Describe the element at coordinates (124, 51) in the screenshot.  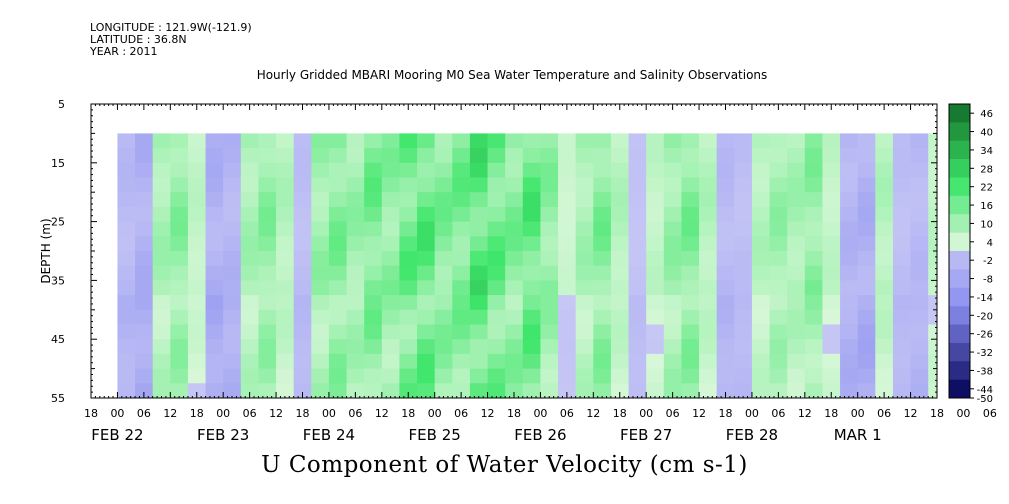
I see `year-label: YEAR : 2011` at that location.